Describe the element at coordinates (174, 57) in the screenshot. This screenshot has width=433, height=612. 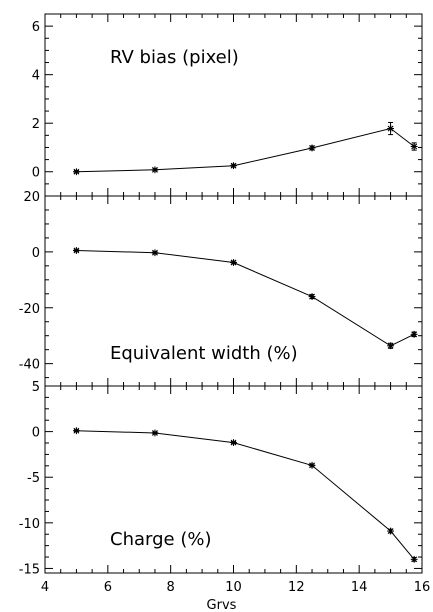
I see `panel-annotation: RV bias (pixel)` at that location.